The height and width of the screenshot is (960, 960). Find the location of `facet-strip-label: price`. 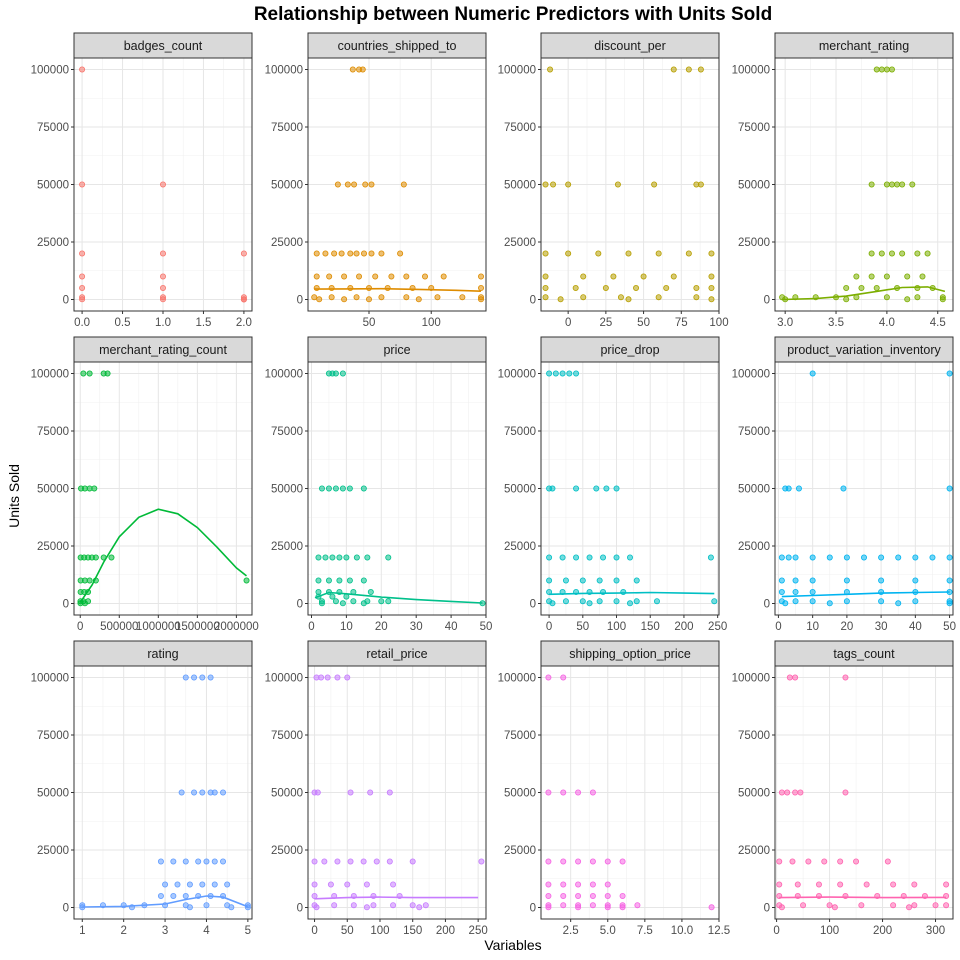

facet-strip-label: price is located at coordinates (396, 350).